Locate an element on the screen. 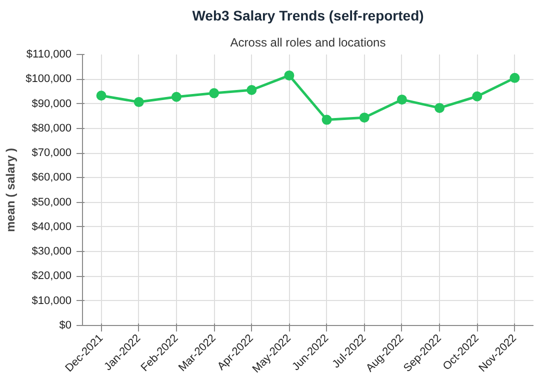  chart-subtitle: Across all roles and locations is located at coordinates (308, 43).